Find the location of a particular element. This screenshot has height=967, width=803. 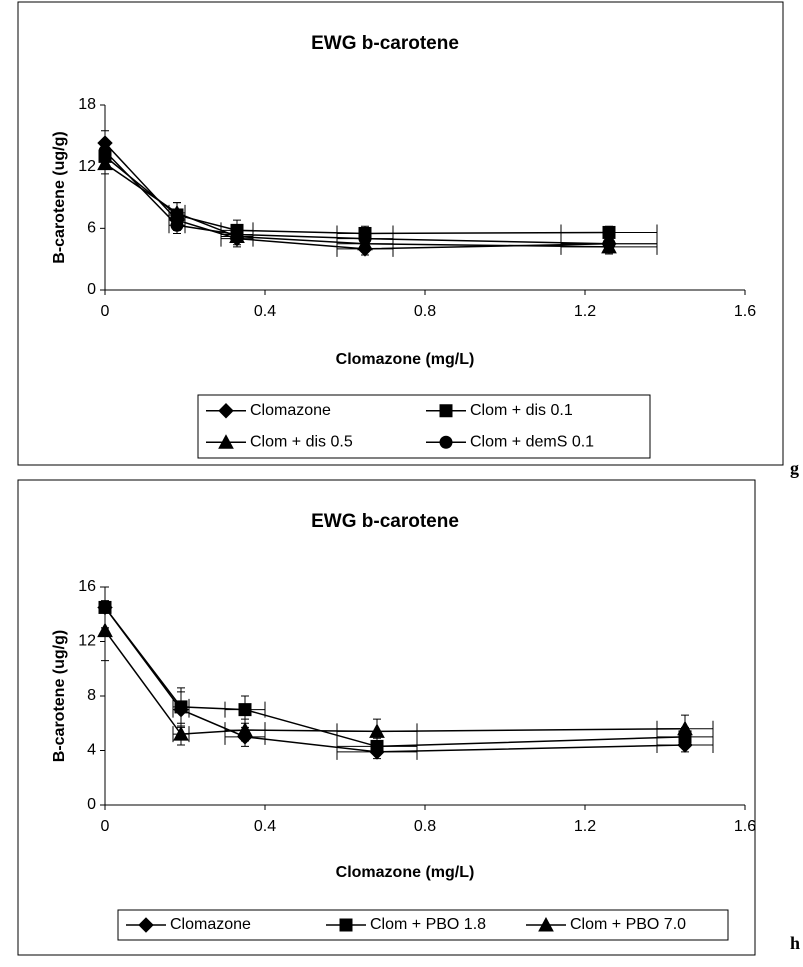

legend-label: Clom + PBO 7.0 is located at coordinates (628, 924).